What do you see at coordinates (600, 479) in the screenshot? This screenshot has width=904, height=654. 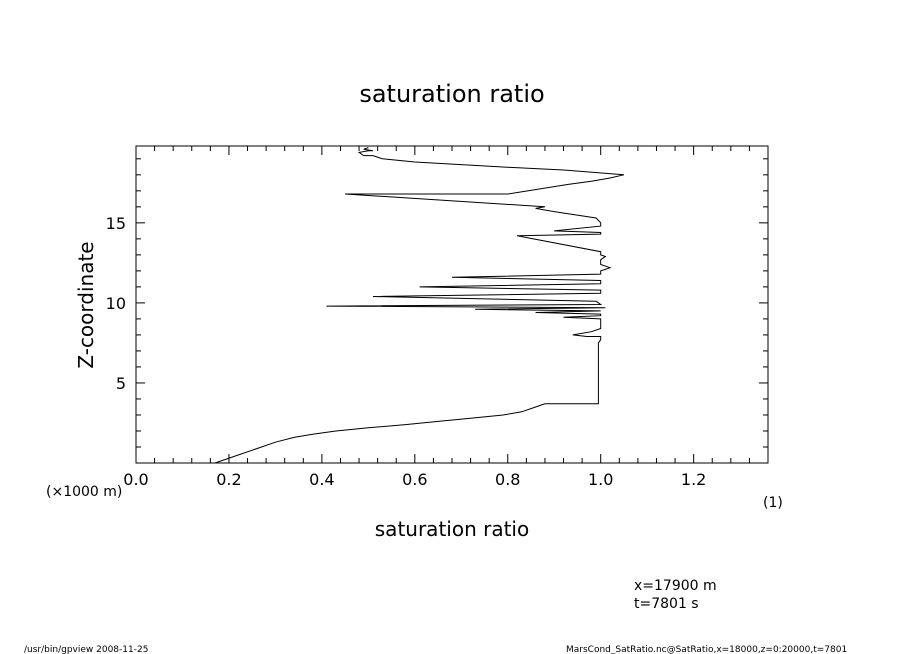 I see `x-tick-label: 1.0` at bounding box center [600, 479].